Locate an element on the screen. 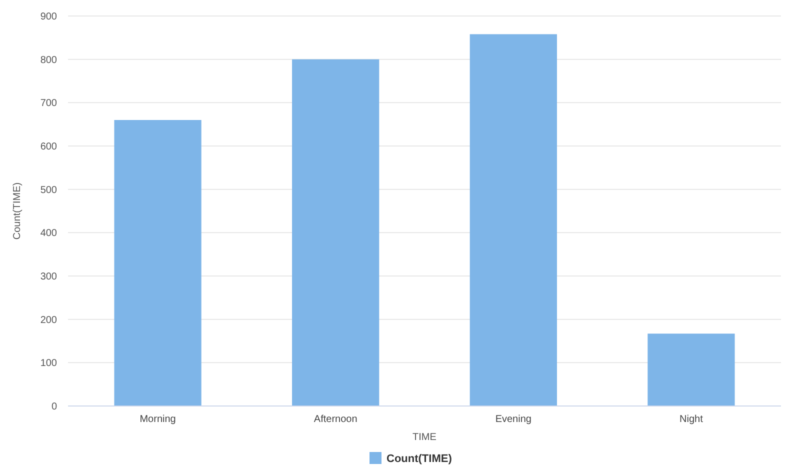  y-axis-title: Count(TIME) is located at coordinates (17, 211).